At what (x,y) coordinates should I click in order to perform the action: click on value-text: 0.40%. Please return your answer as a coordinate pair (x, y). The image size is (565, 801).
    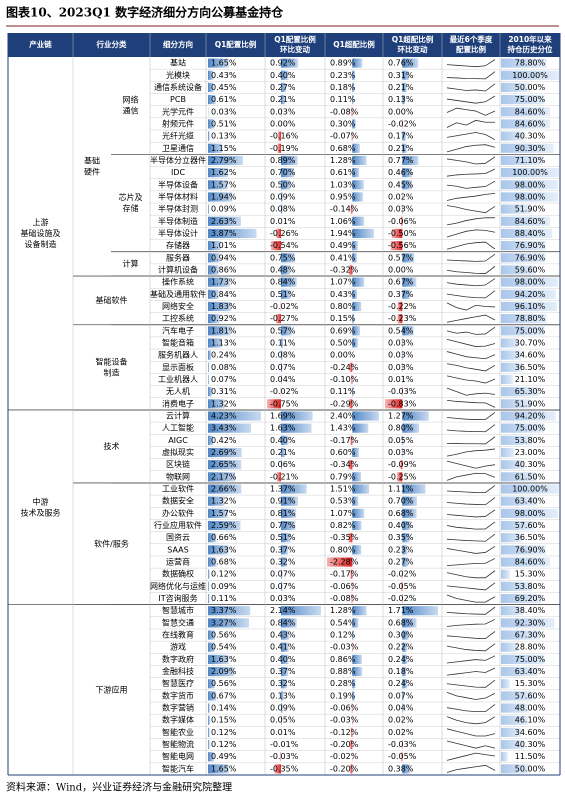
    Looking at the image, I should click on (283, 659).